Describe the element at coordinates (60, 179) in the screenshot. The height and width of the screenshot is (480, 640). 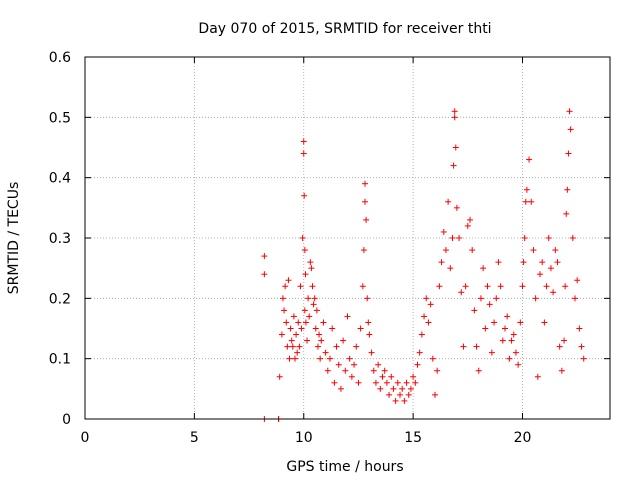
I see `y-tick-label: 0.4` at that location.